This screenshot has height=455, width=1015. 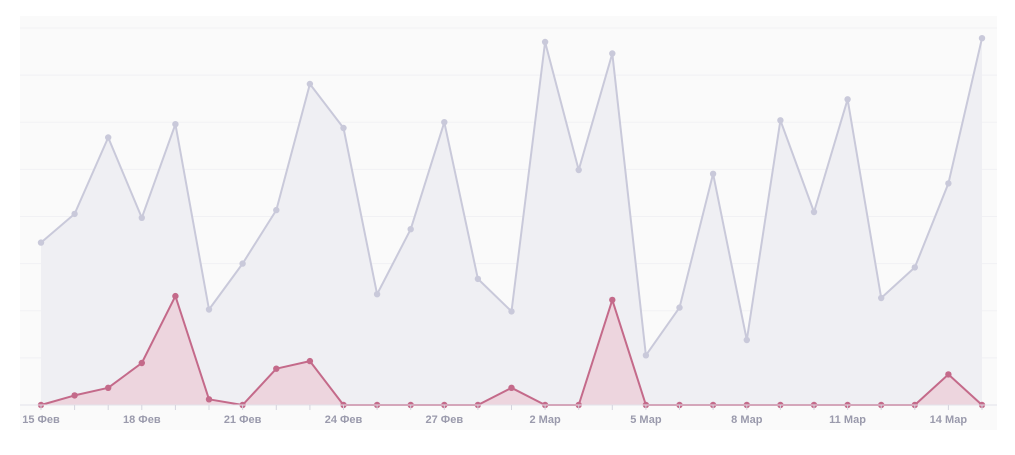 I want to click on x-tick-label: 15 Фев, so click(x=41, y=420).